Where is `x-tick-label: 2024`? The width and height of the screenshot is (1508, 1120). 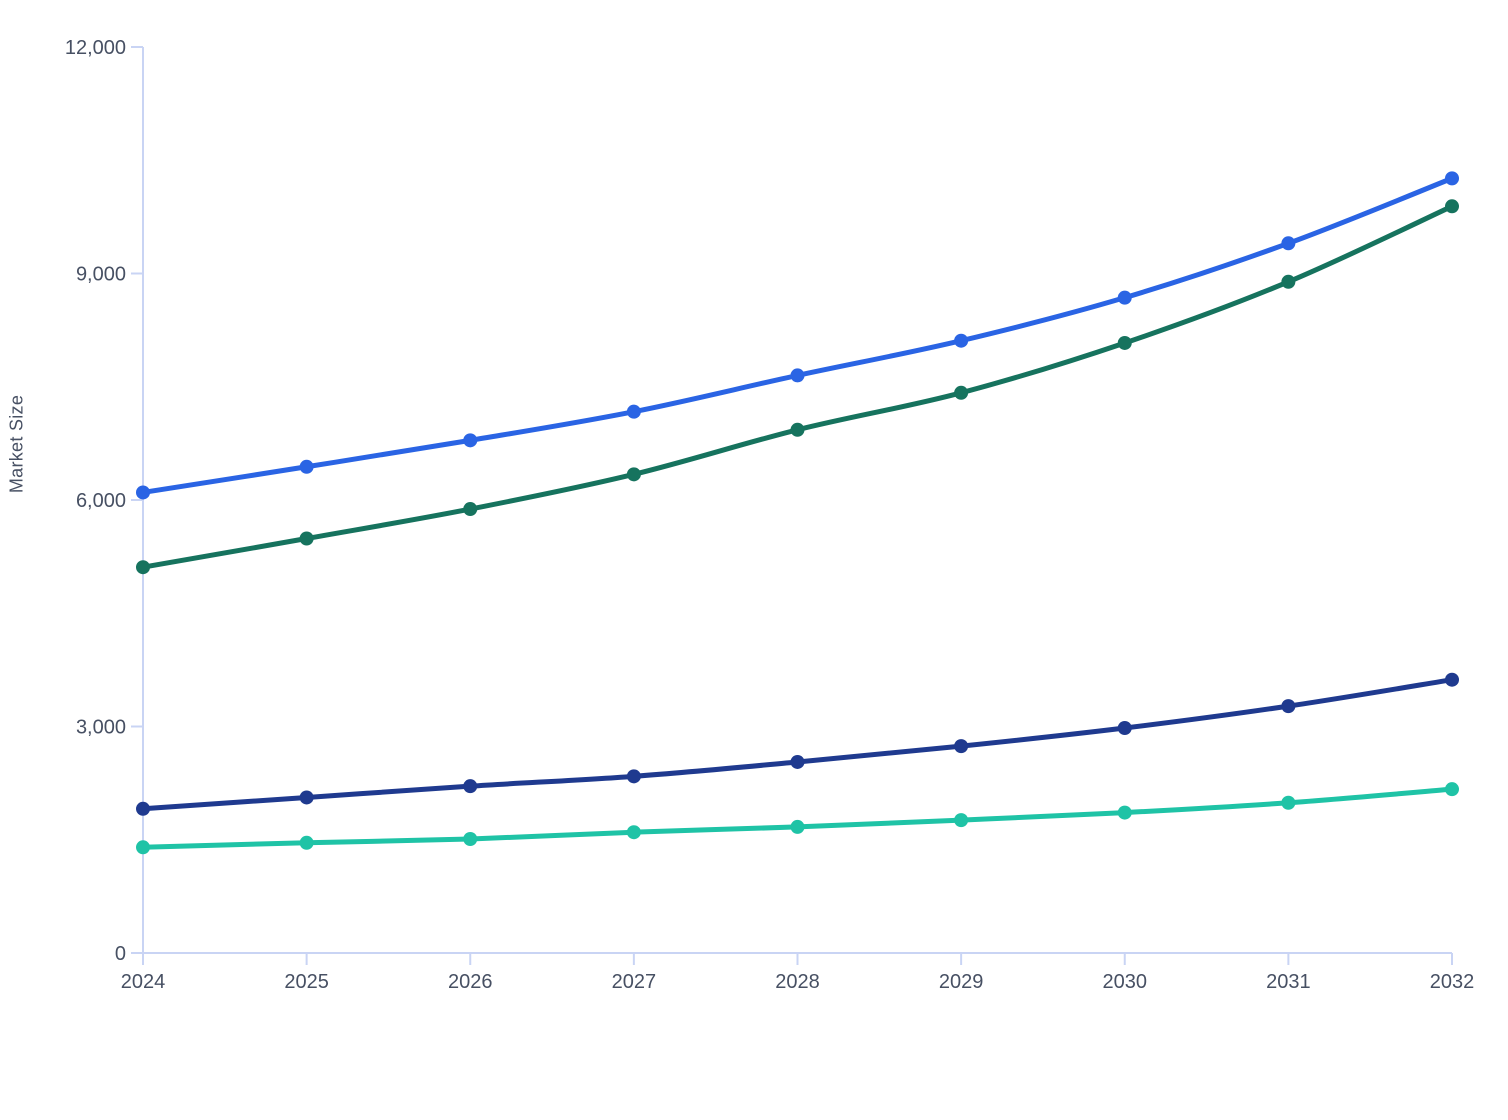
x-tick-label: 2024 is located at coordinates (143, 982).